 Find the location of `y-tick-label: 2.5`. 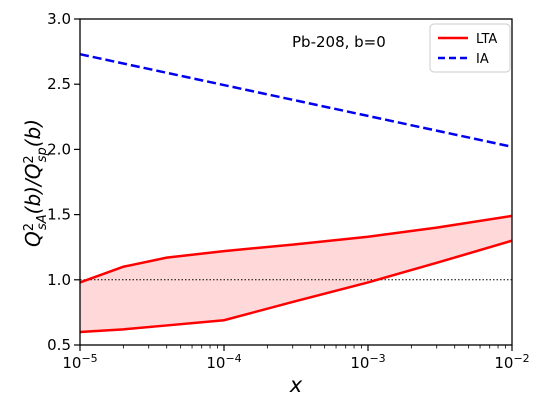

y-tick-label: 2.5 is located at coordinates (59, 84).